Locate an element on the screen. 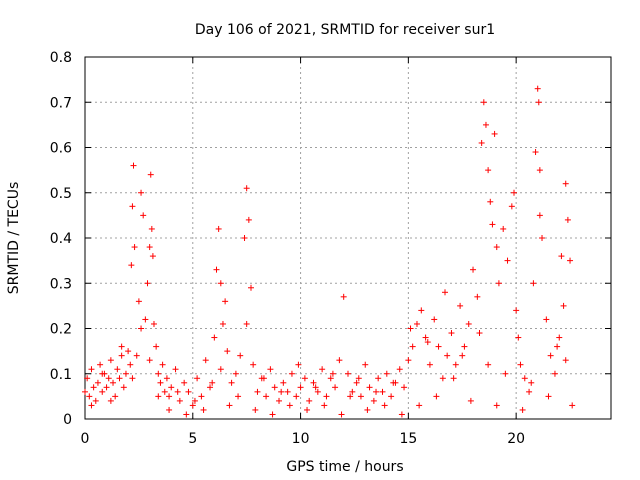 This screenshot has height=480, width=640. x-tick-label: 10 is located at coordinates (301, 439).